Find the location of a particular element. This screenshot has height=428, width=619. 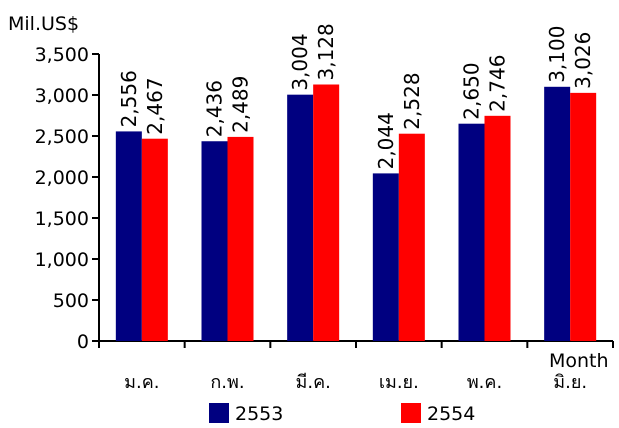

x-axis: ม.ค. ก.พ. มี.ค. เม.ย. พ.ค. มิ.ย. is located at coordinates (356, 366).